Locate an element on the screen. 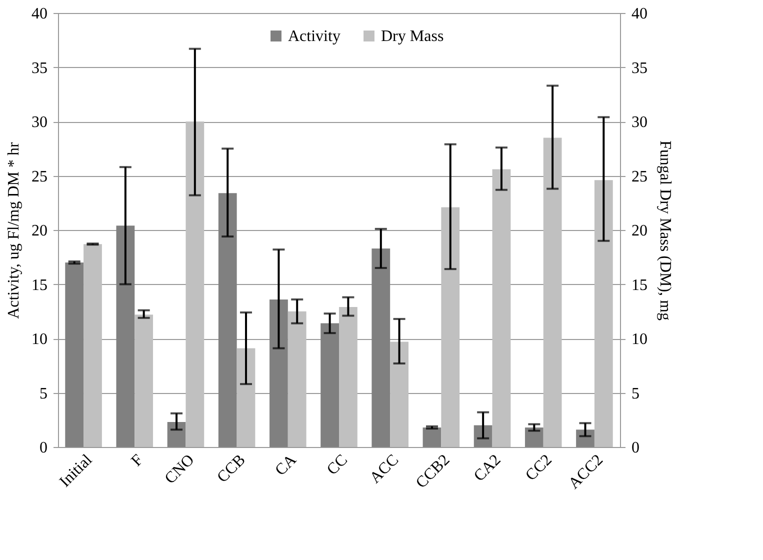 The image size is (763, 560). x-tick-label: CA is located at coordinates (286, 465).